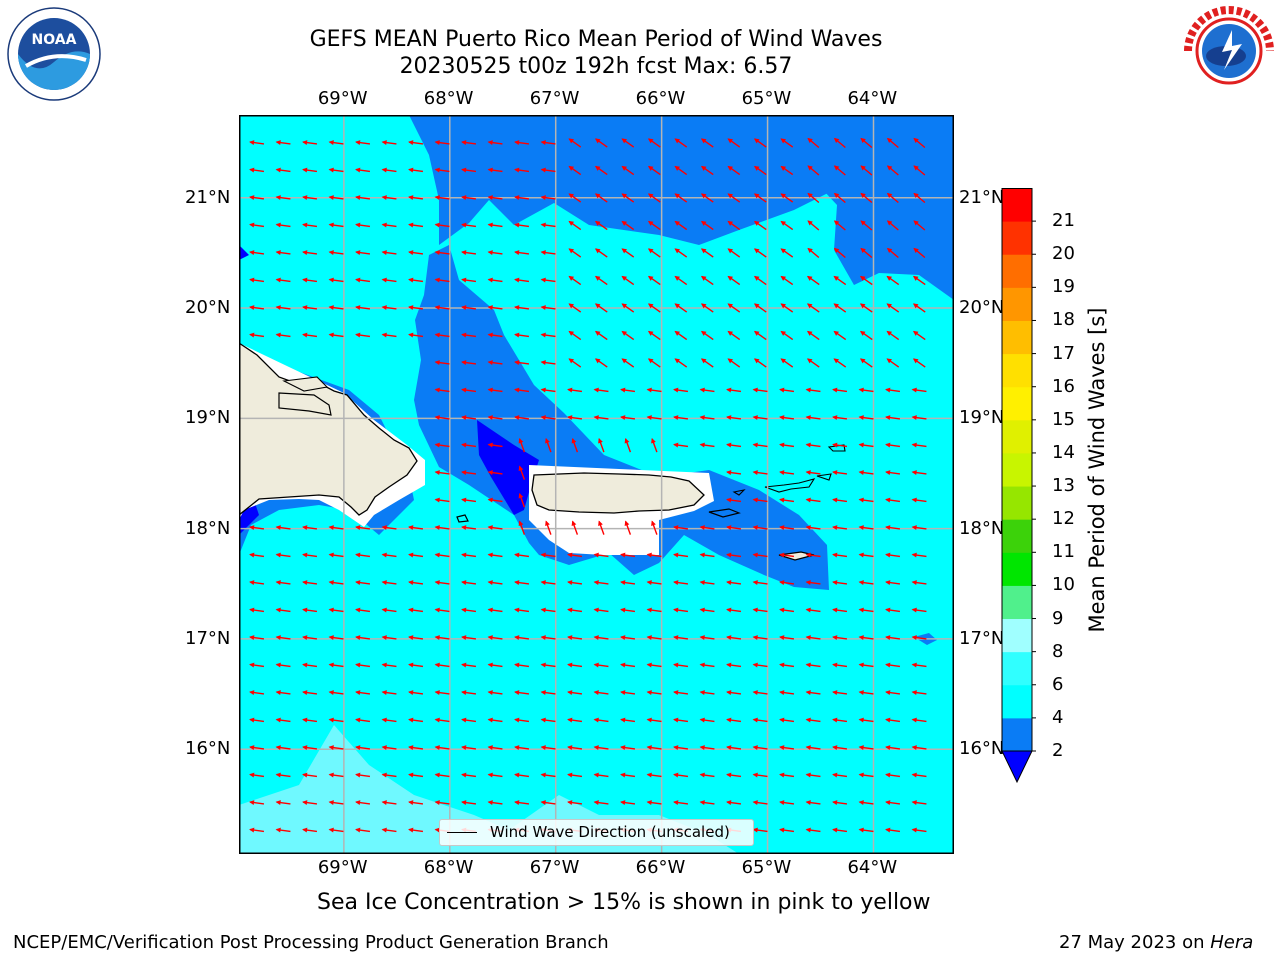 The width and height of the screenshot is (1280, 960). I want to click on colorbar-tick-label: 16, so click(1063, 386).